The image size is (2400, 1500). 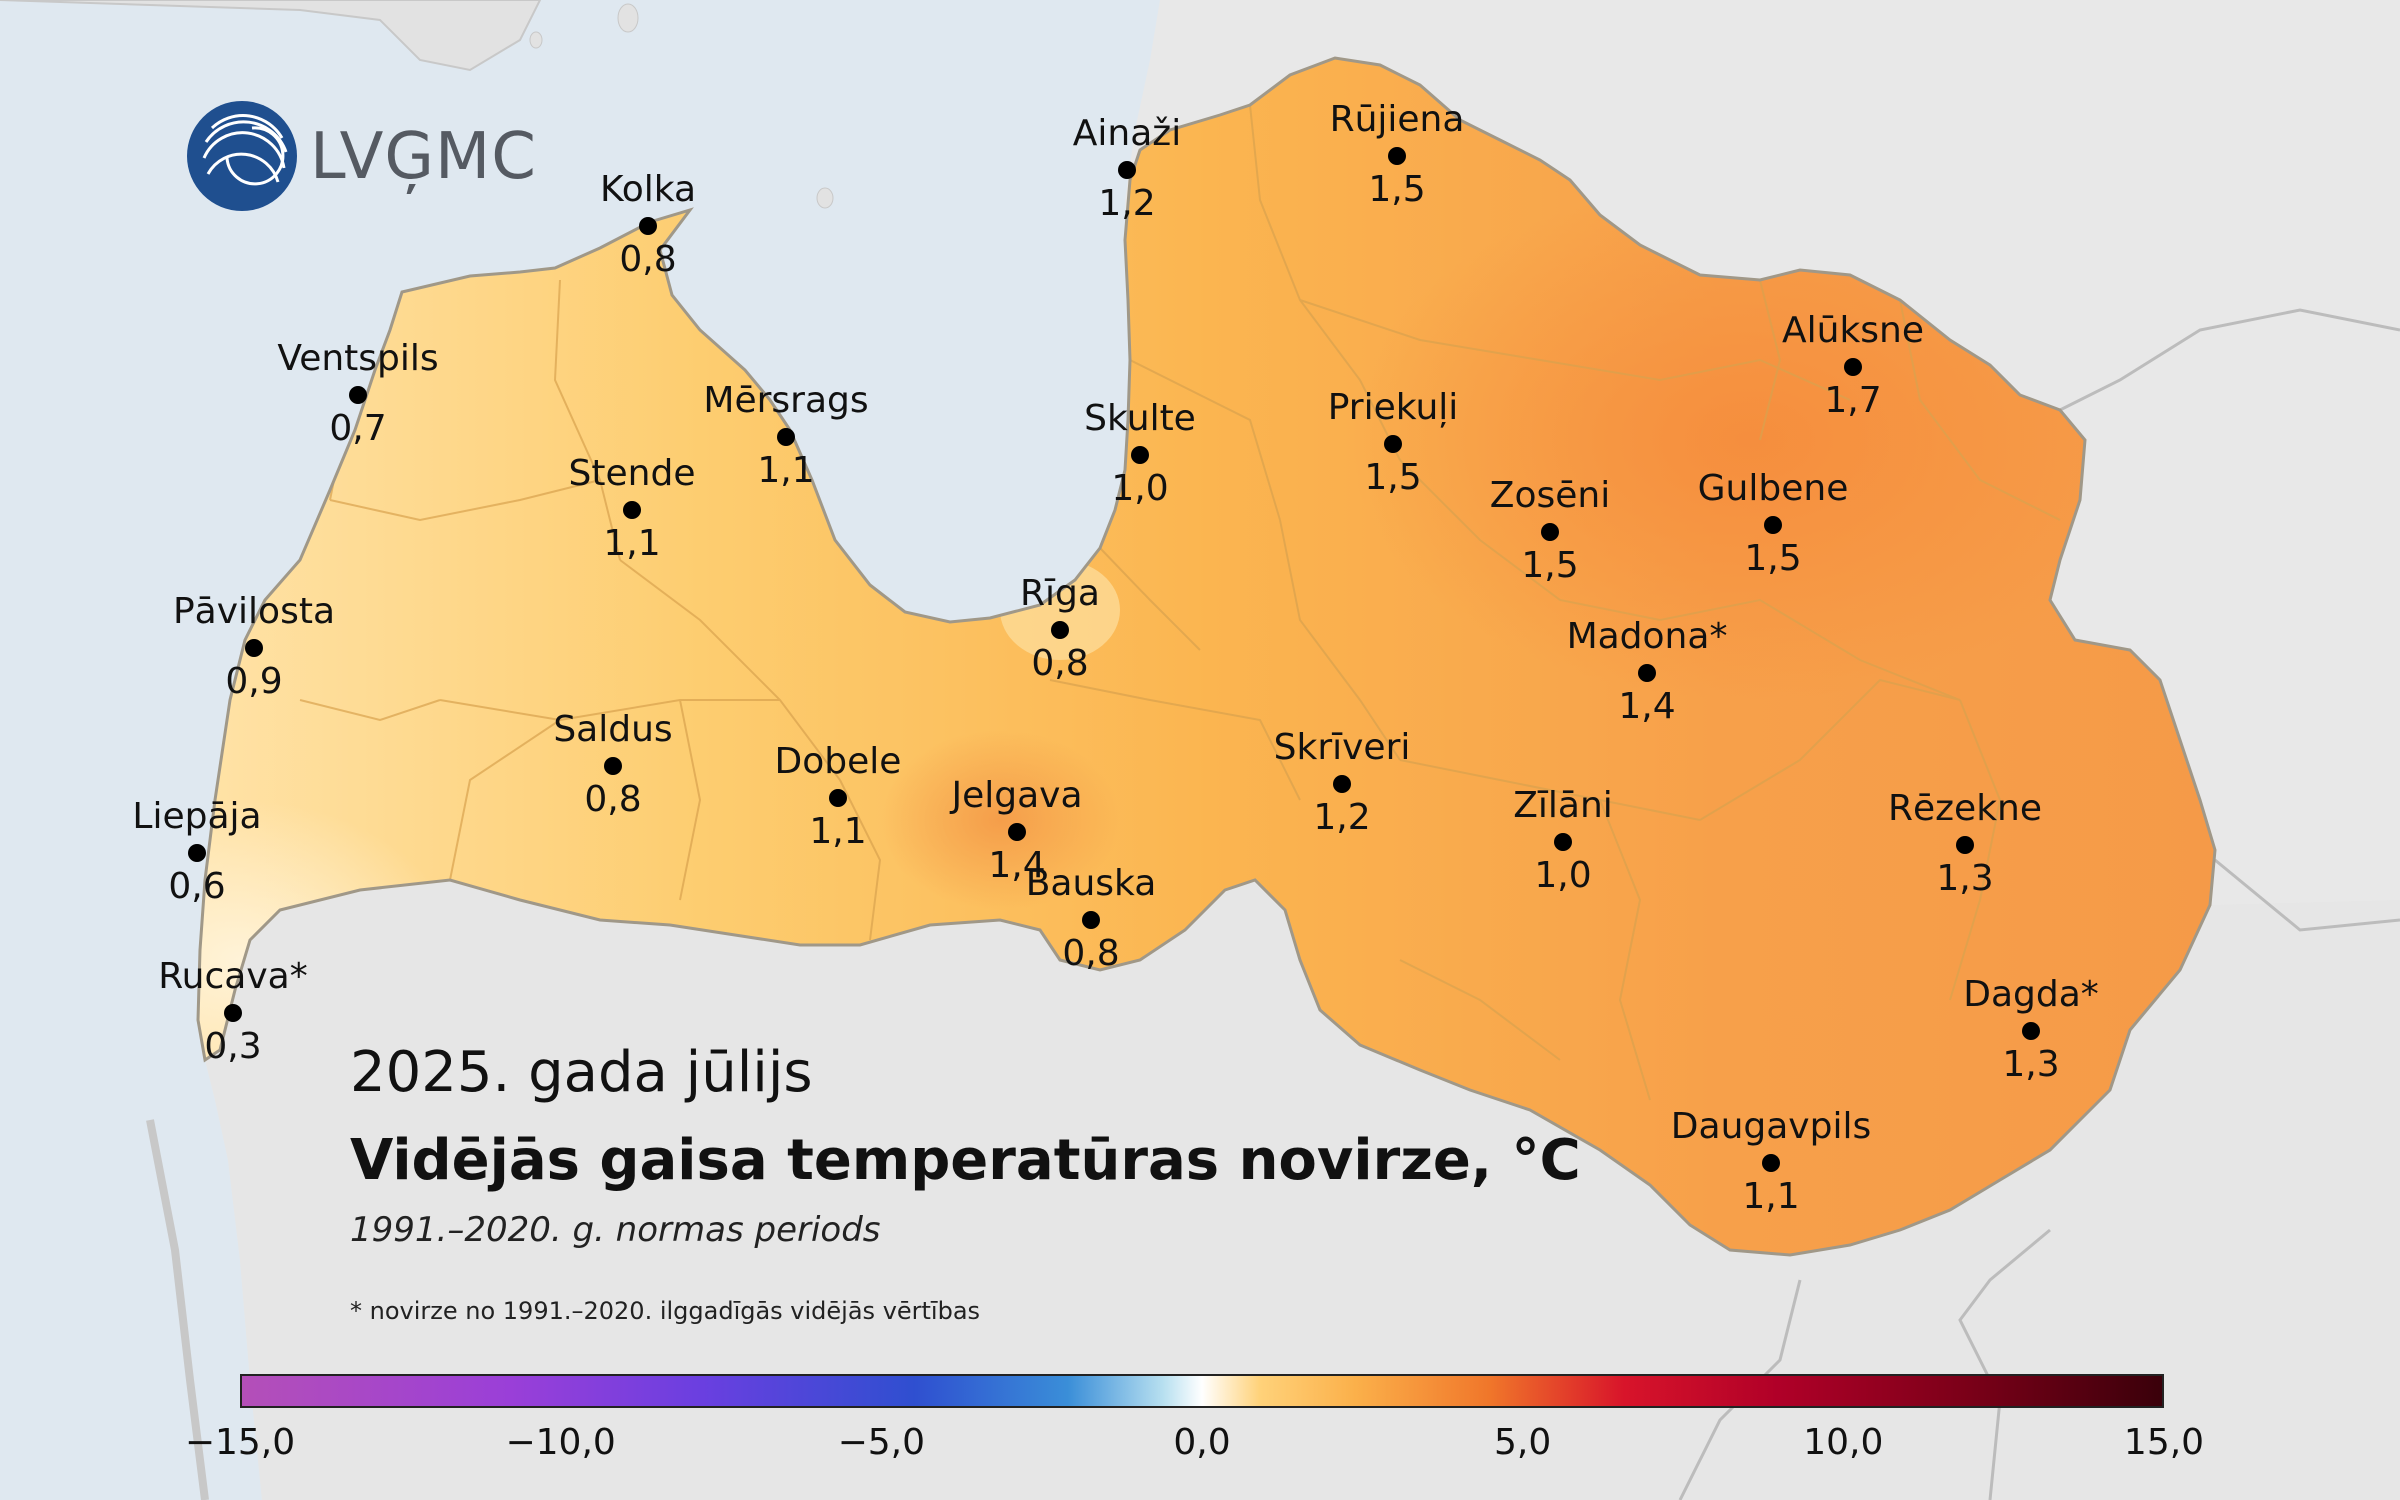 What do you see at coordinates (1140, 418) in the screenshot?
I see `station-name: Skulte` at bounding box center [1140, 418].